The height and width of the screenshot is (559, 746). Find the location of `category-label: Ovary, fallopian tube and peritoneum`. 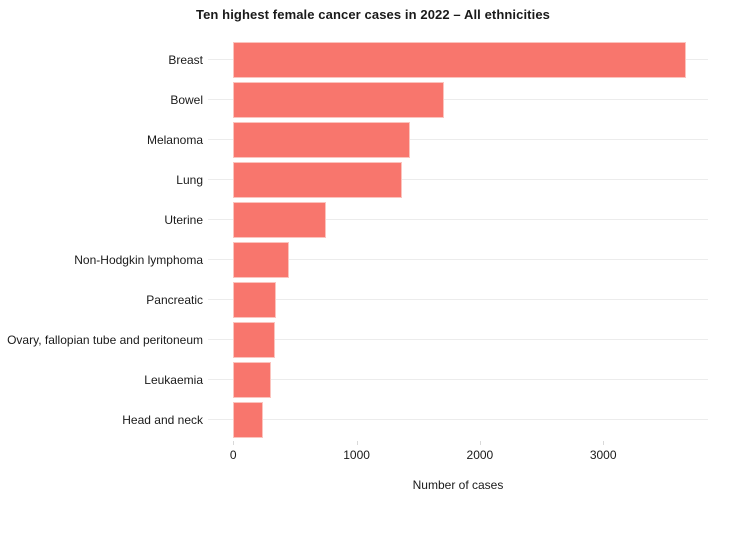

category-label: Ovary, fallopian tube and peritoneum is located at coordinates (105, 340).